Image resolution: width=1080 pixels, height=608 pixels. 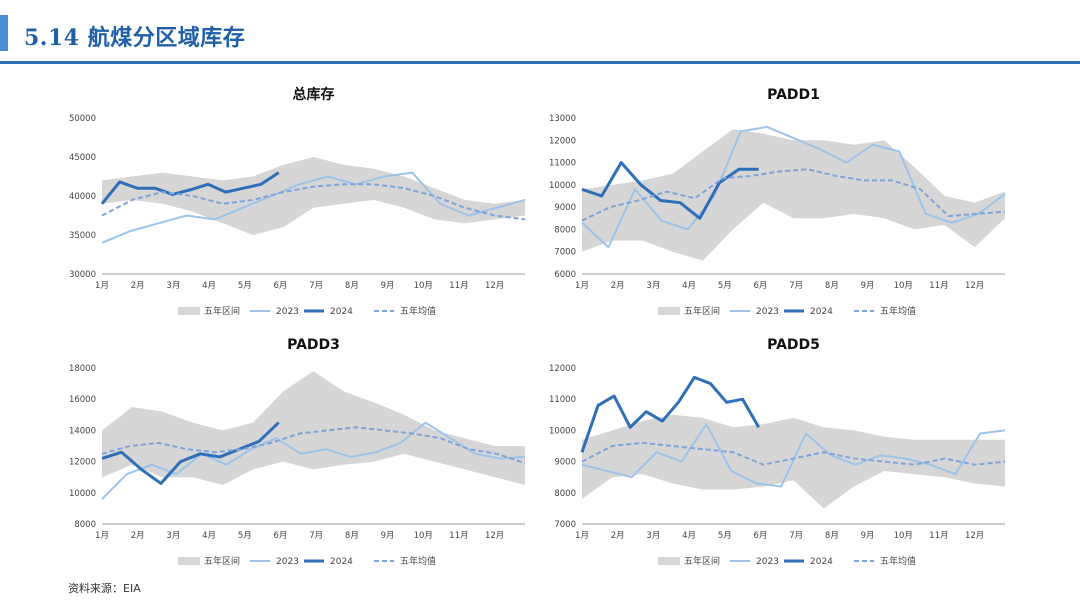 What do you see at coordinates (4, 33) in the screenshot?
I see `title-accent` at bounding box center [4, 33].